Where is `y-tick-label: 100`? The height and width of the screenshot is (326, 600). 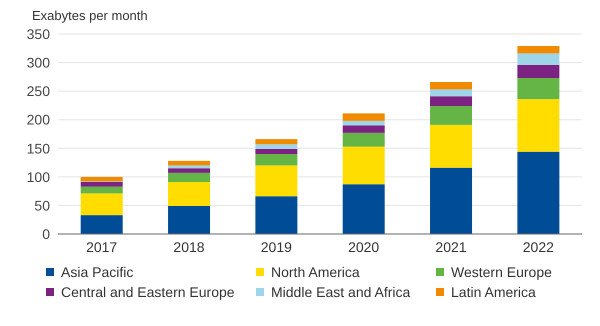
y-tick-label: 100 is located at coordinates (38, 176).